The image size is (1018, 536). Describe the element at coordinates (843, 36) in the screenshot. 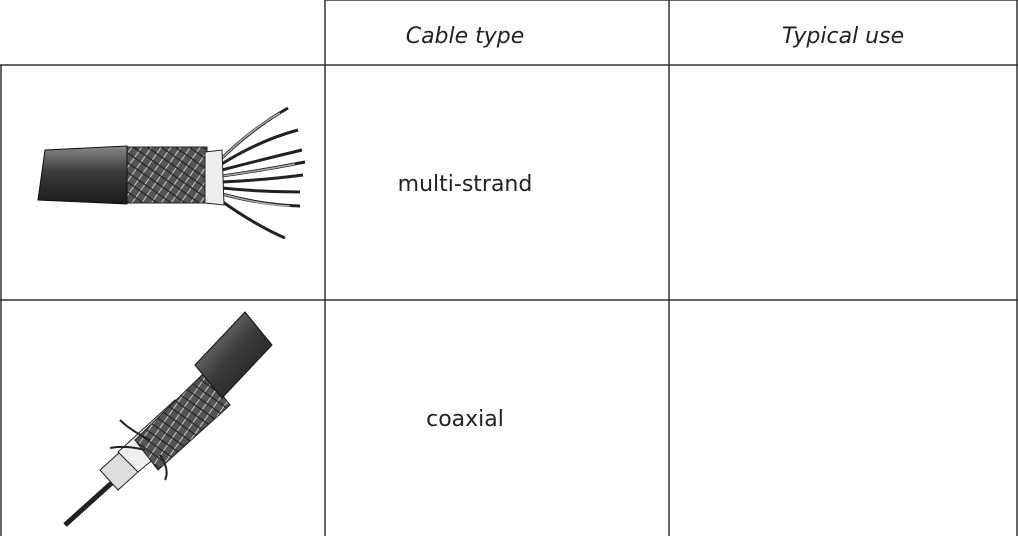

I see `header-cell: Typical use` at that location.